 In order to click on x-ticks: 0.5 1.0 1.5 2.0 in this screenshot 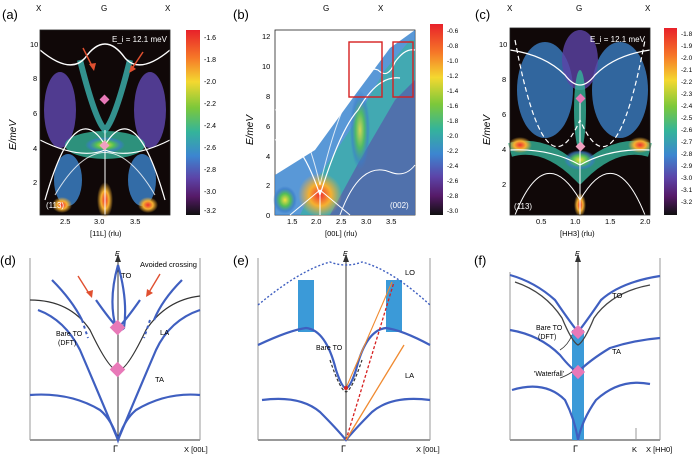, I will do `click(593, 221)`.